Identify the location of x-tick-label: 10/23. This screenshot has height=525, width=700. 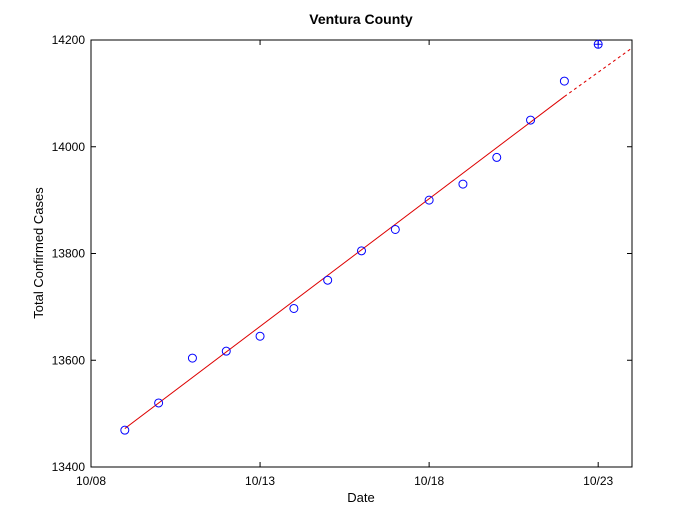
(598, 481).